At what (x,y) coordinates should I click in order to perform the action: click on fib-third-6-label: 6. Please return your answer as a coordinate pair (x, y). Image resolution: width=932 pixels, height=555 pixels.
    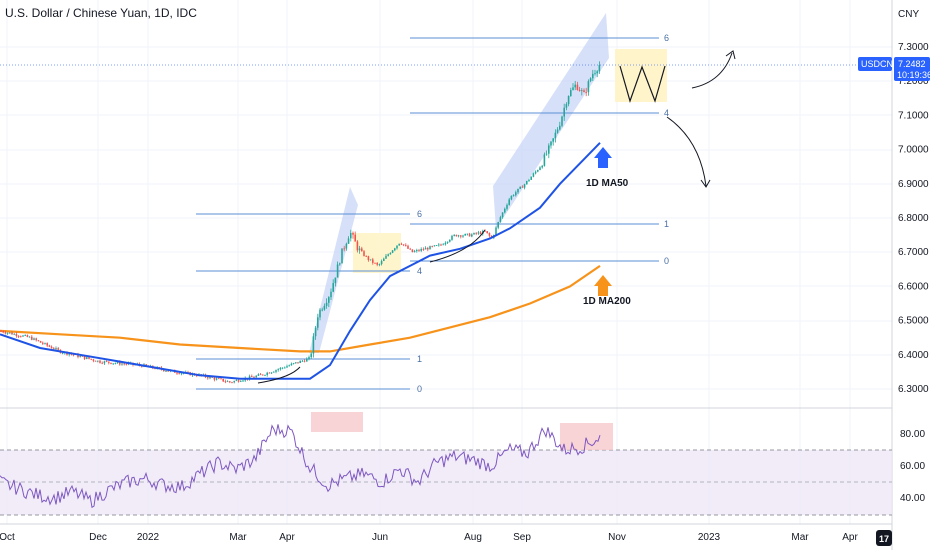
    Looking at the image, I should click on (666, 38).